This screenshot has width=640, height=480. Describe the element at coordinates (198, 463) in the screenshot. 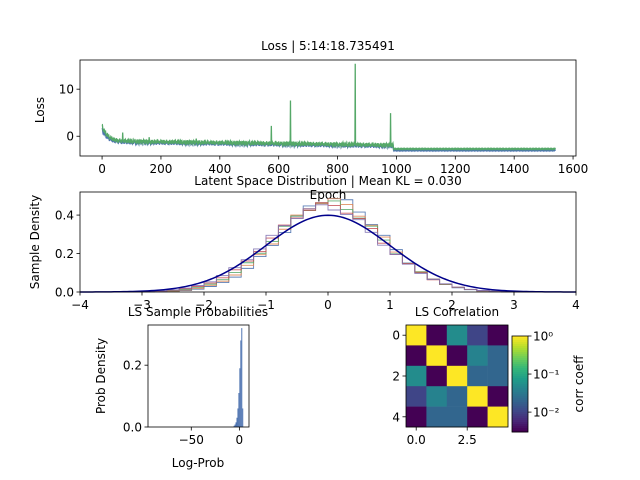

I see `probs-xlabel: Log-Prob` at that location.